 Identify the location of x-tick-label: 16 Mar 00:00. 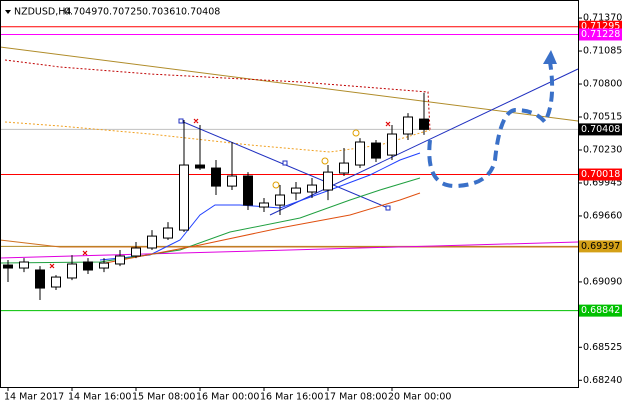
(227, 397).